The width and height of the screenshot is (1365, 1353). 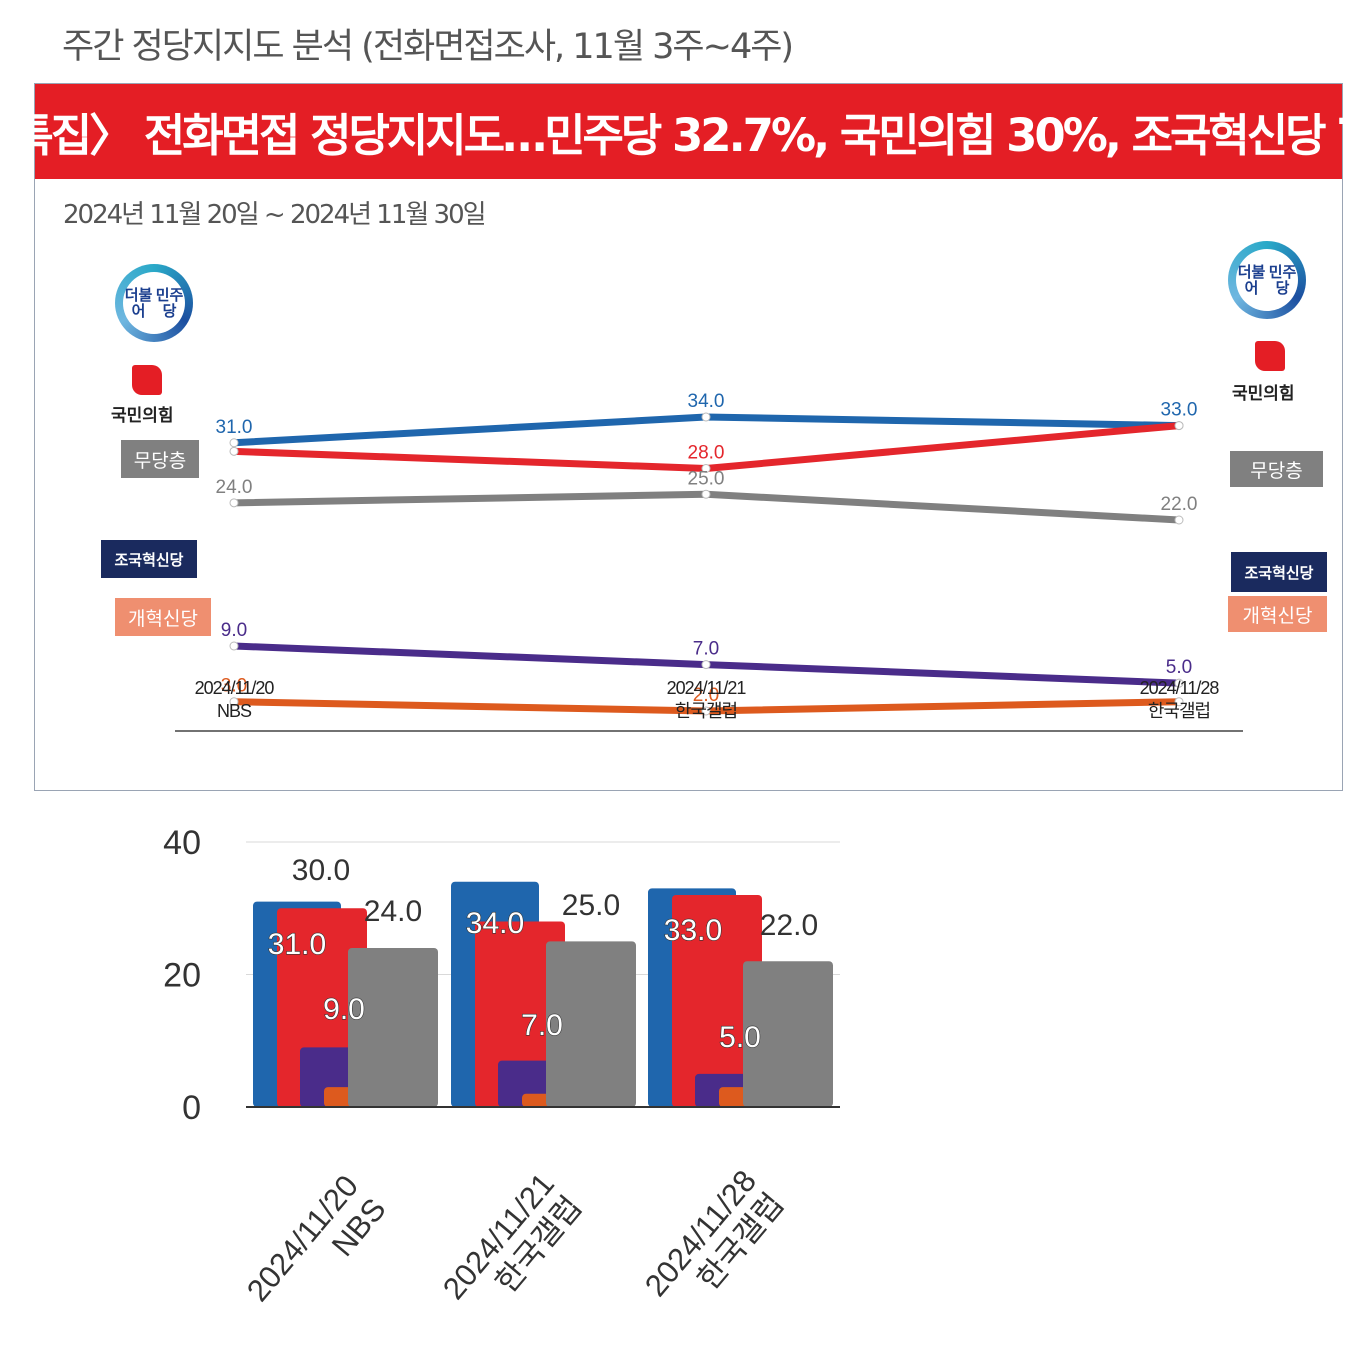 I want to click on line-data-label: 24.0, so click(x=234, y=487).